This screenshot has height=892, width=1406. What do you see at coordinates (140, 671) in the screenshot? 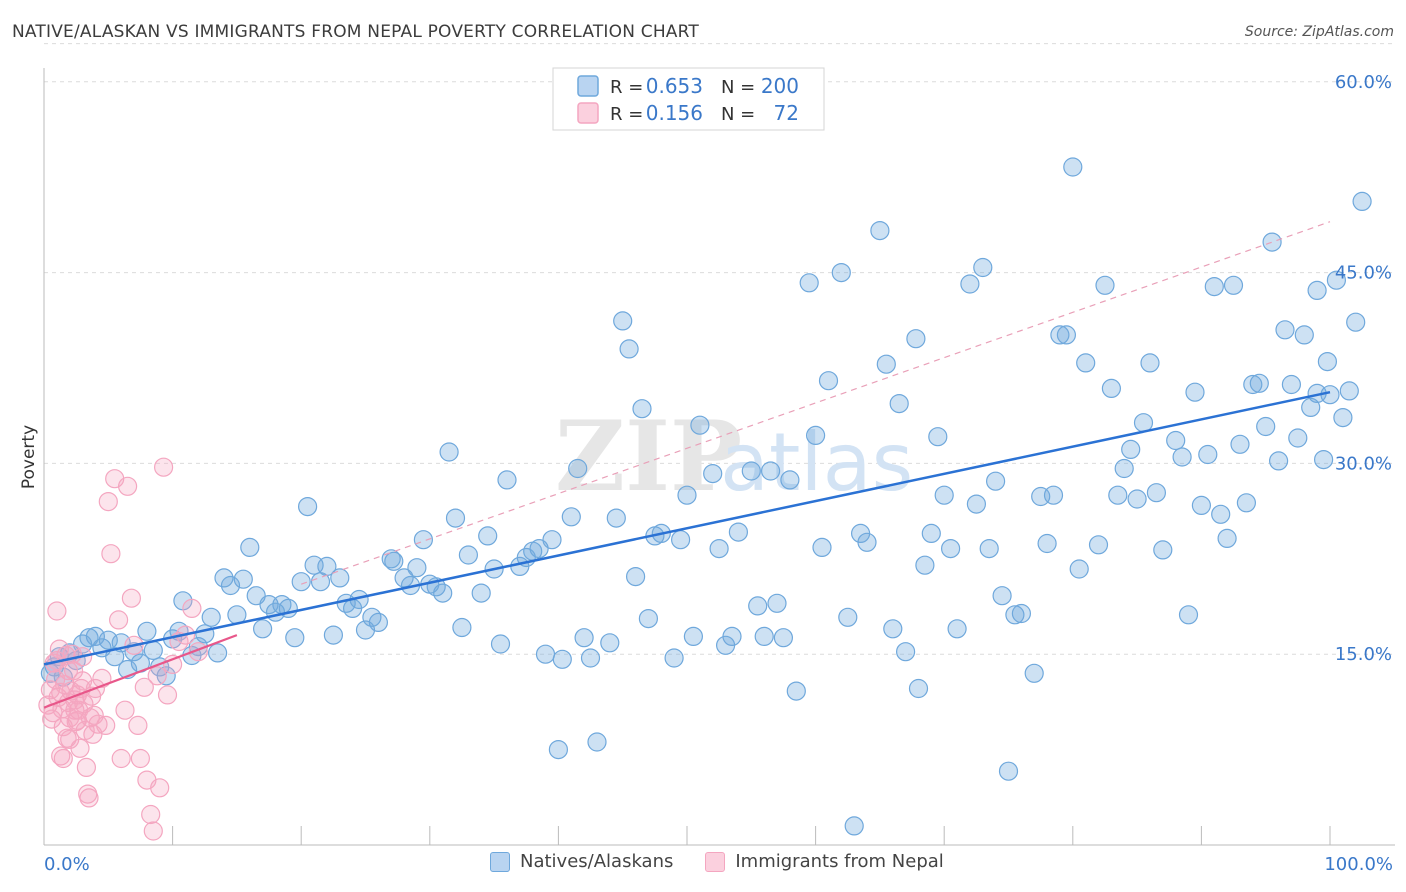
I see `trend-line-nepal` at bounding box center [140, 671].